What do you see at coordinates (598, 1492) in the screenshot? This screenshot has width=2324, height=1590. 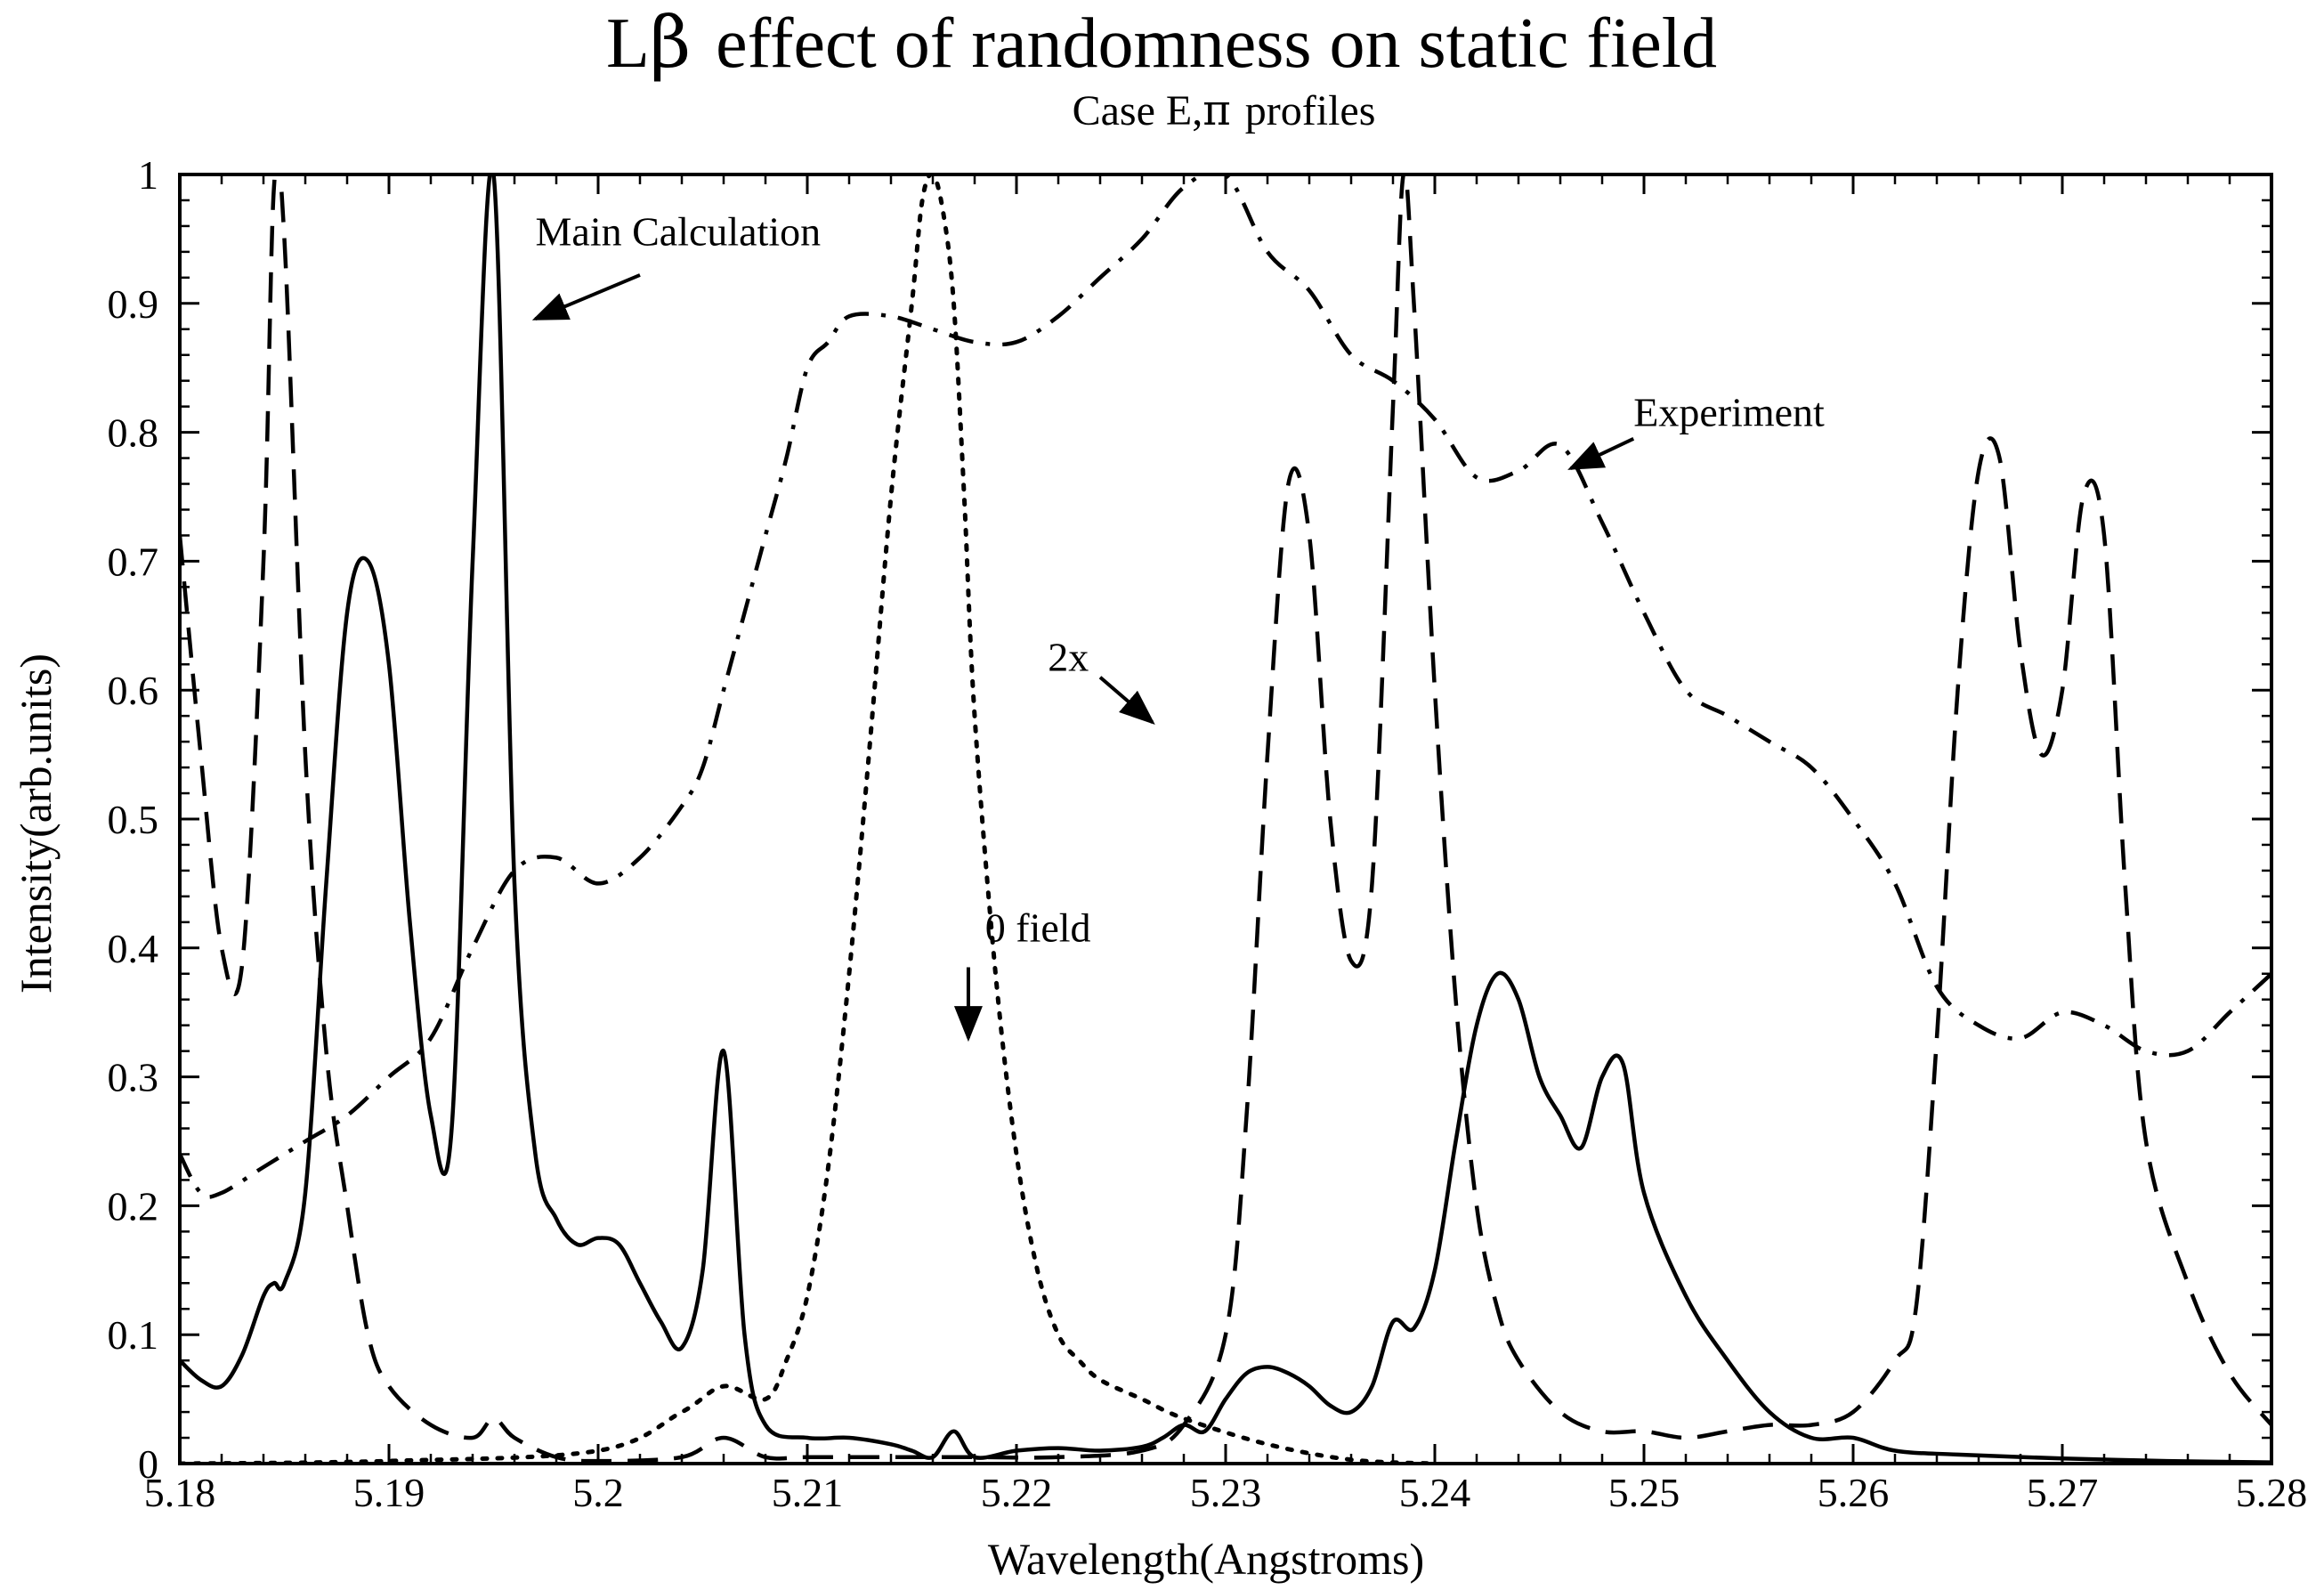 I see `x-tick-label: 5.2` at bounding box center [598, 1492].